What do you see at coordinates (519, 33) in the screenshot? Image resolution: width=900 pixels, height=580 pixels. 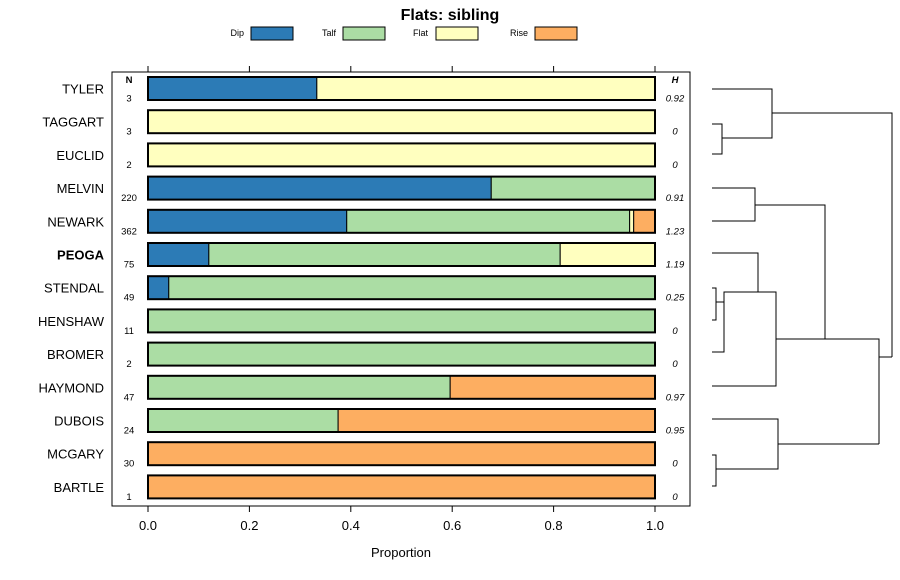 I see `legend-label-rise: Rise` at bounding box center [519, 33].